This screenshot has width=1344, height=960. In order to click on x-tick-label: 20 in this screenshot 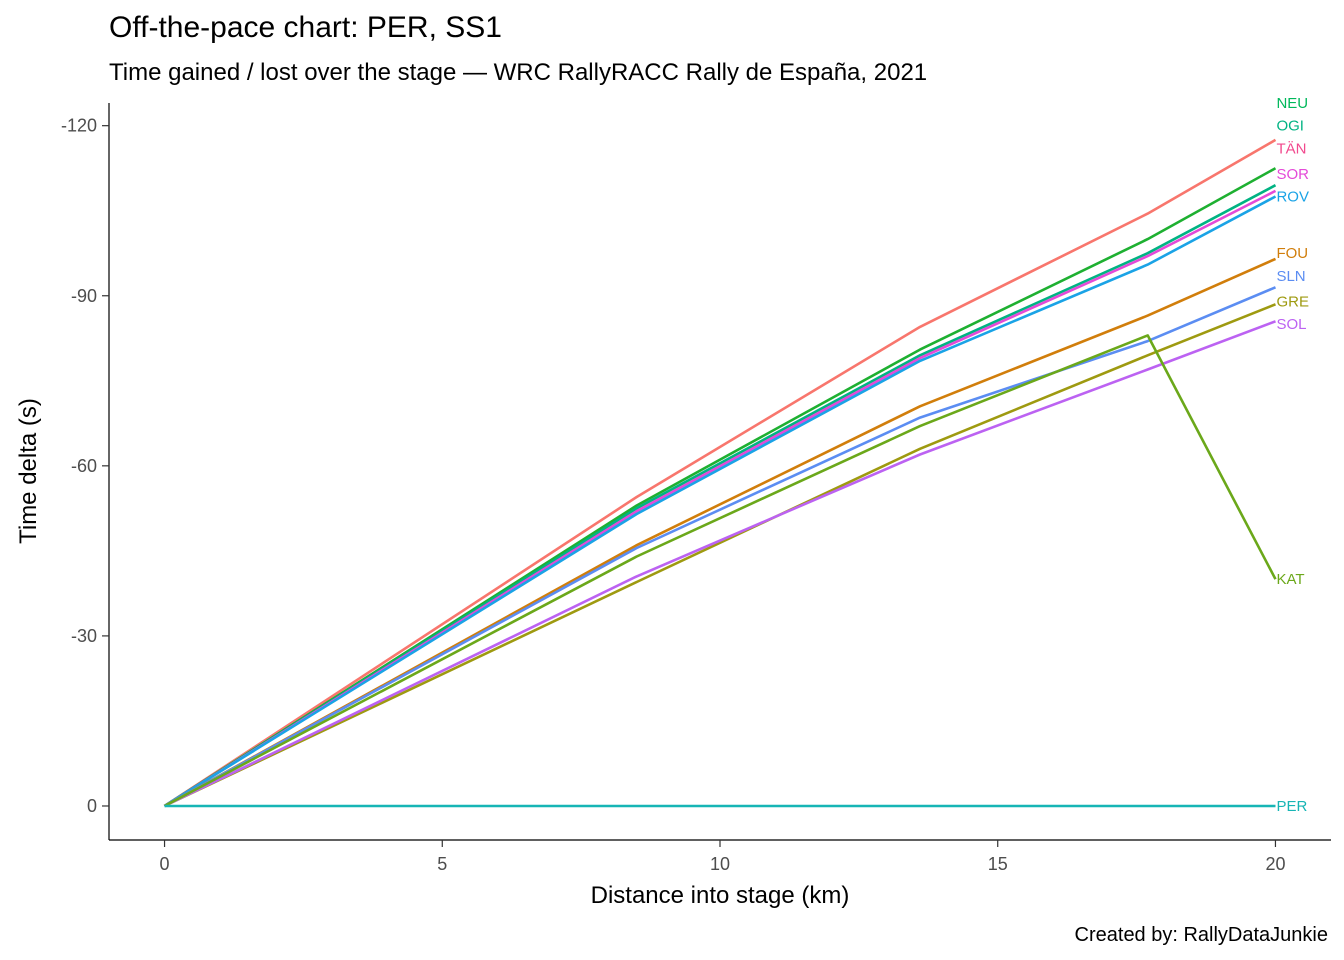, I will do `click(1275, 864)`.